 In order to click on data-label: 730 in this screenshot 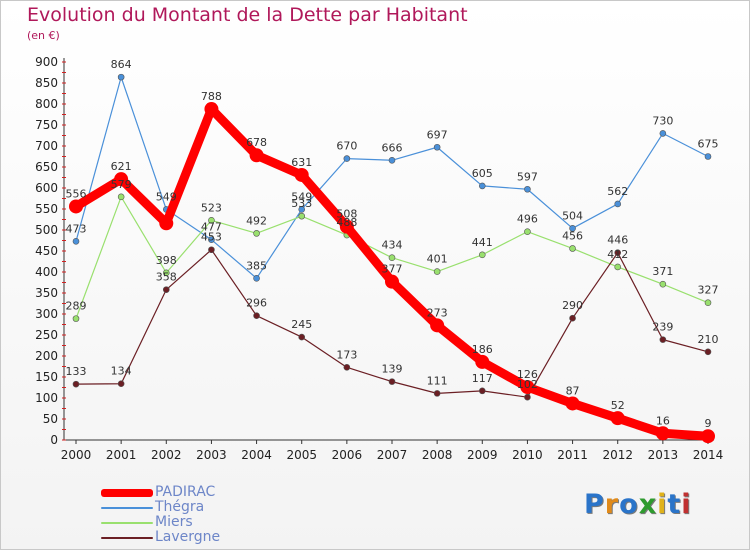, I will do `click(662, 120)`.